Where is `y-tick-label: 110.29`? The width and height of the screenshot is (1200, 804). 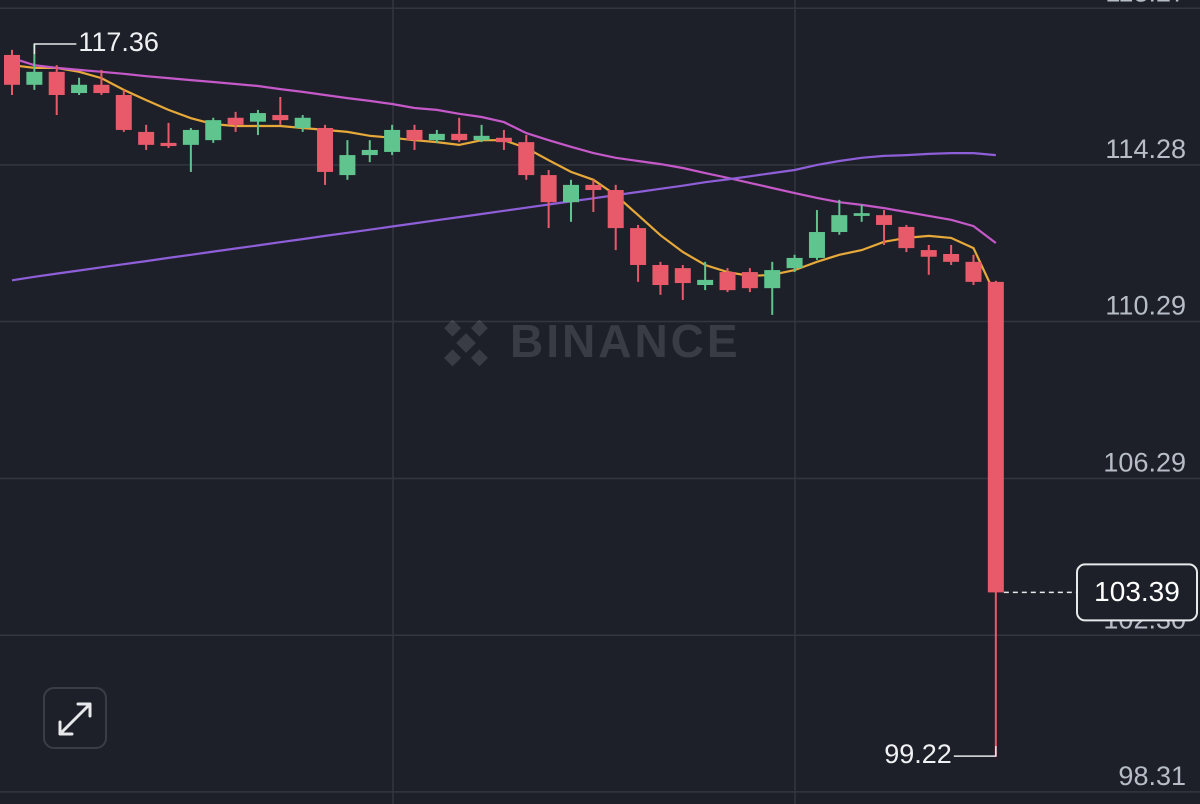 y-tick-label: 110.29 is located at coordinates (1145, 306).